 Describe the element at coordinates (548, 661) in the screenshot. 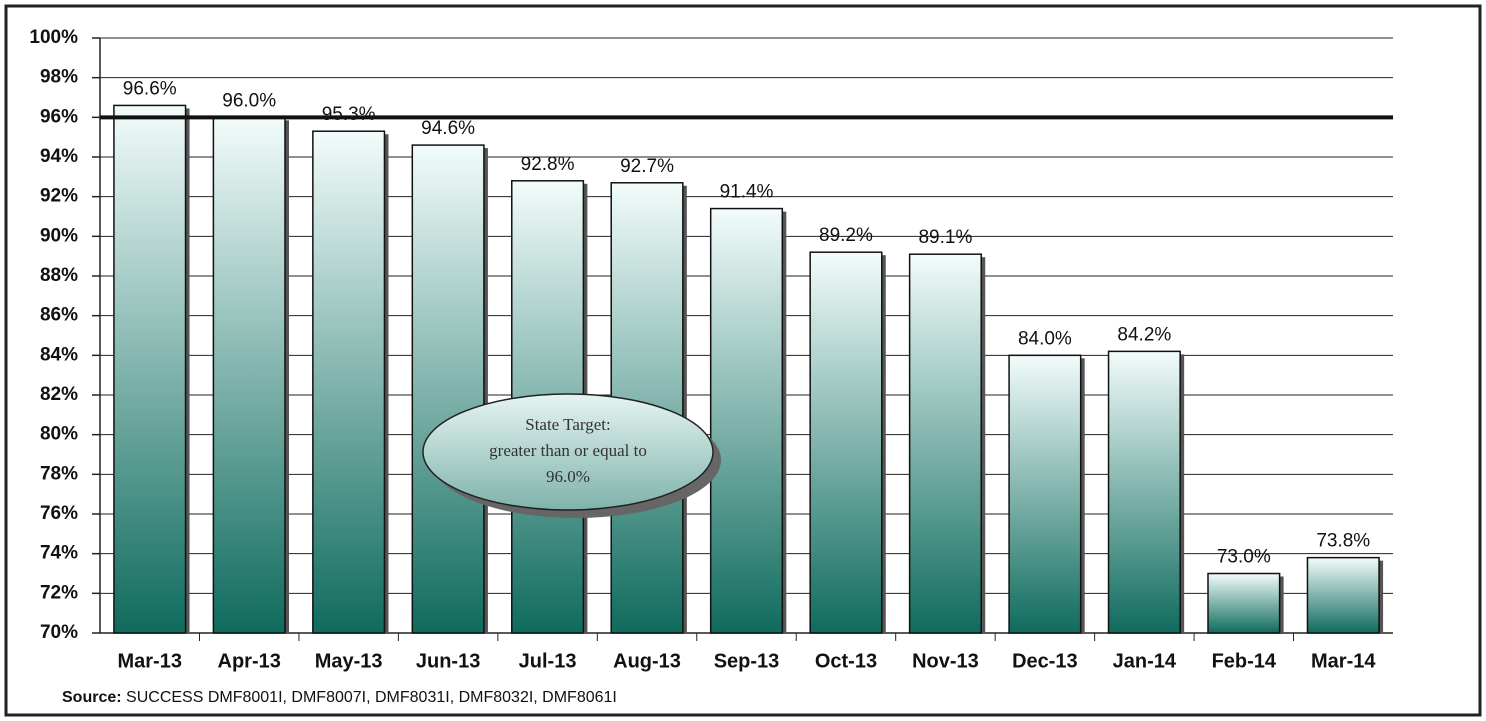

I see `x-tick-label: Jul-13` at that location.